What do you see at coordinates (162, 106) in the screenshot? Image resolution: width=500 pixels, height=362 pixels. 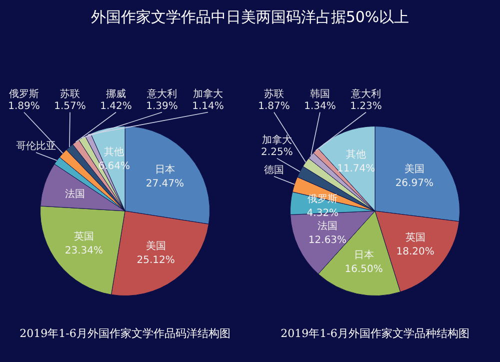 I see `data-label: 1.39%` at bounding box center [162, 106].